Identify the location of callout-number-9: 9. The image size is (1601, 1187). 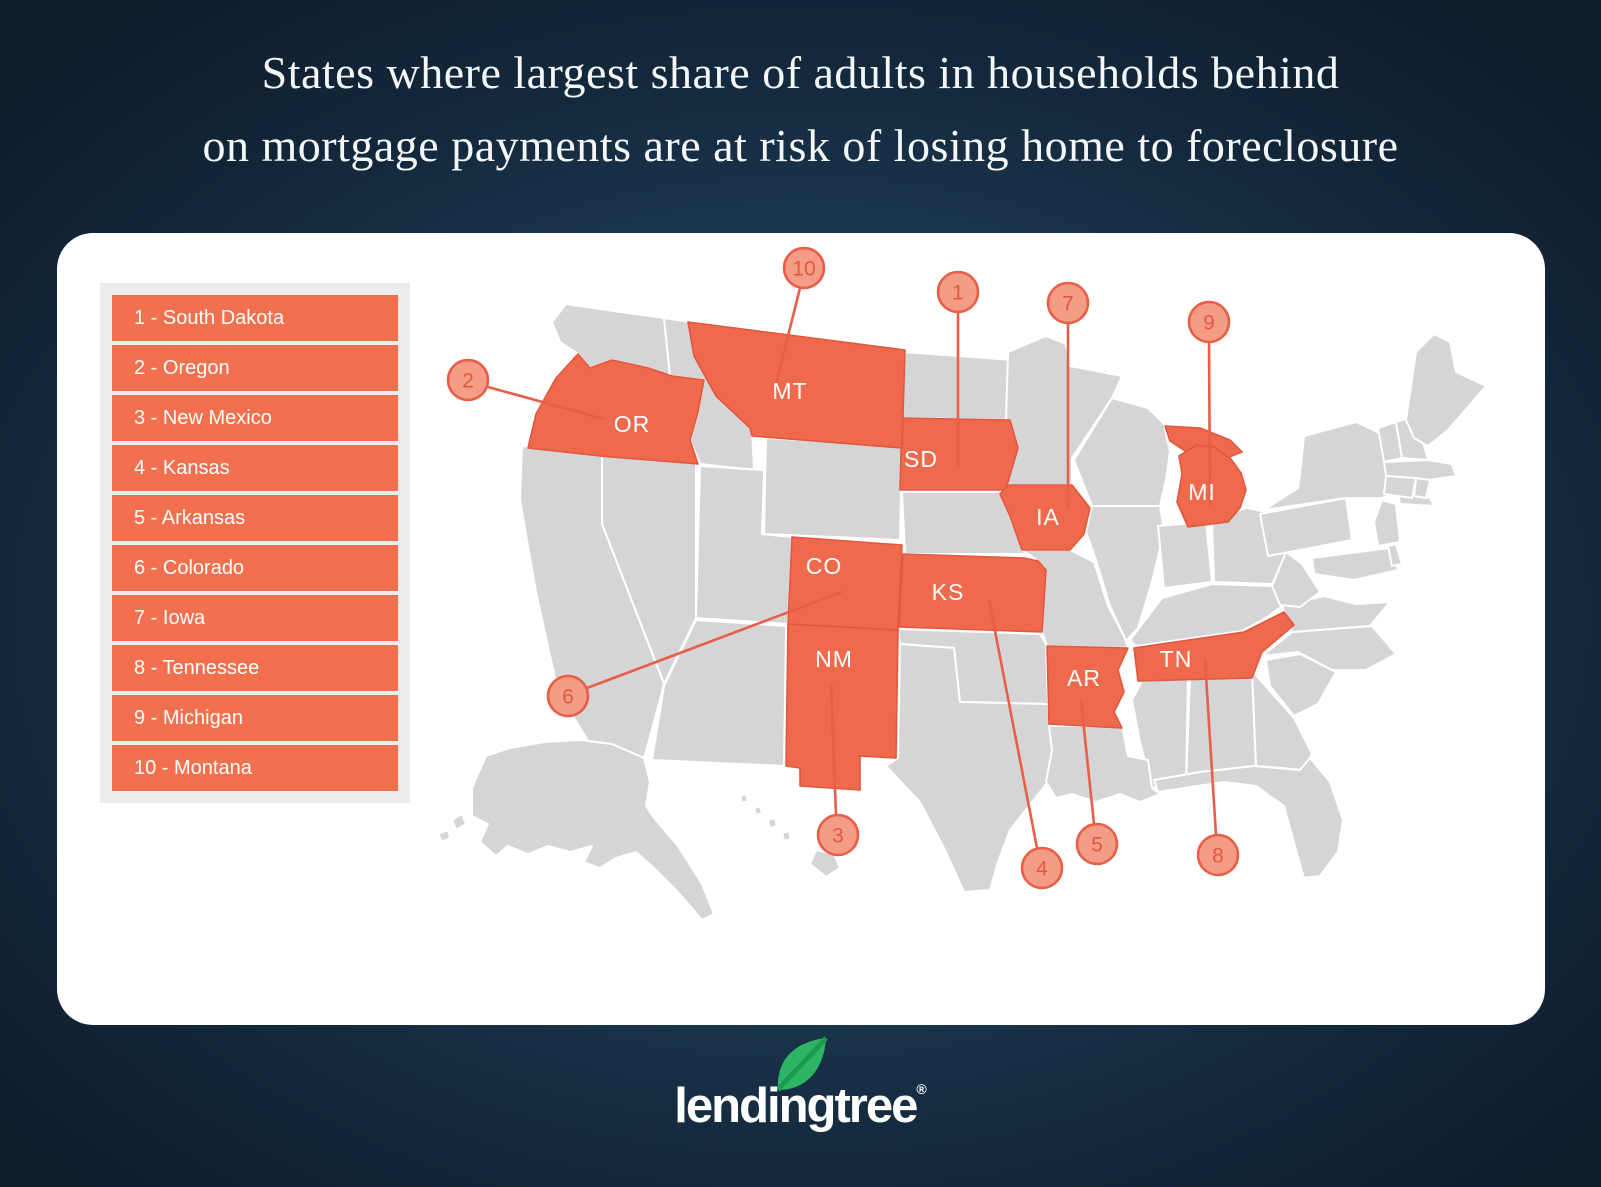
(1209, 323).